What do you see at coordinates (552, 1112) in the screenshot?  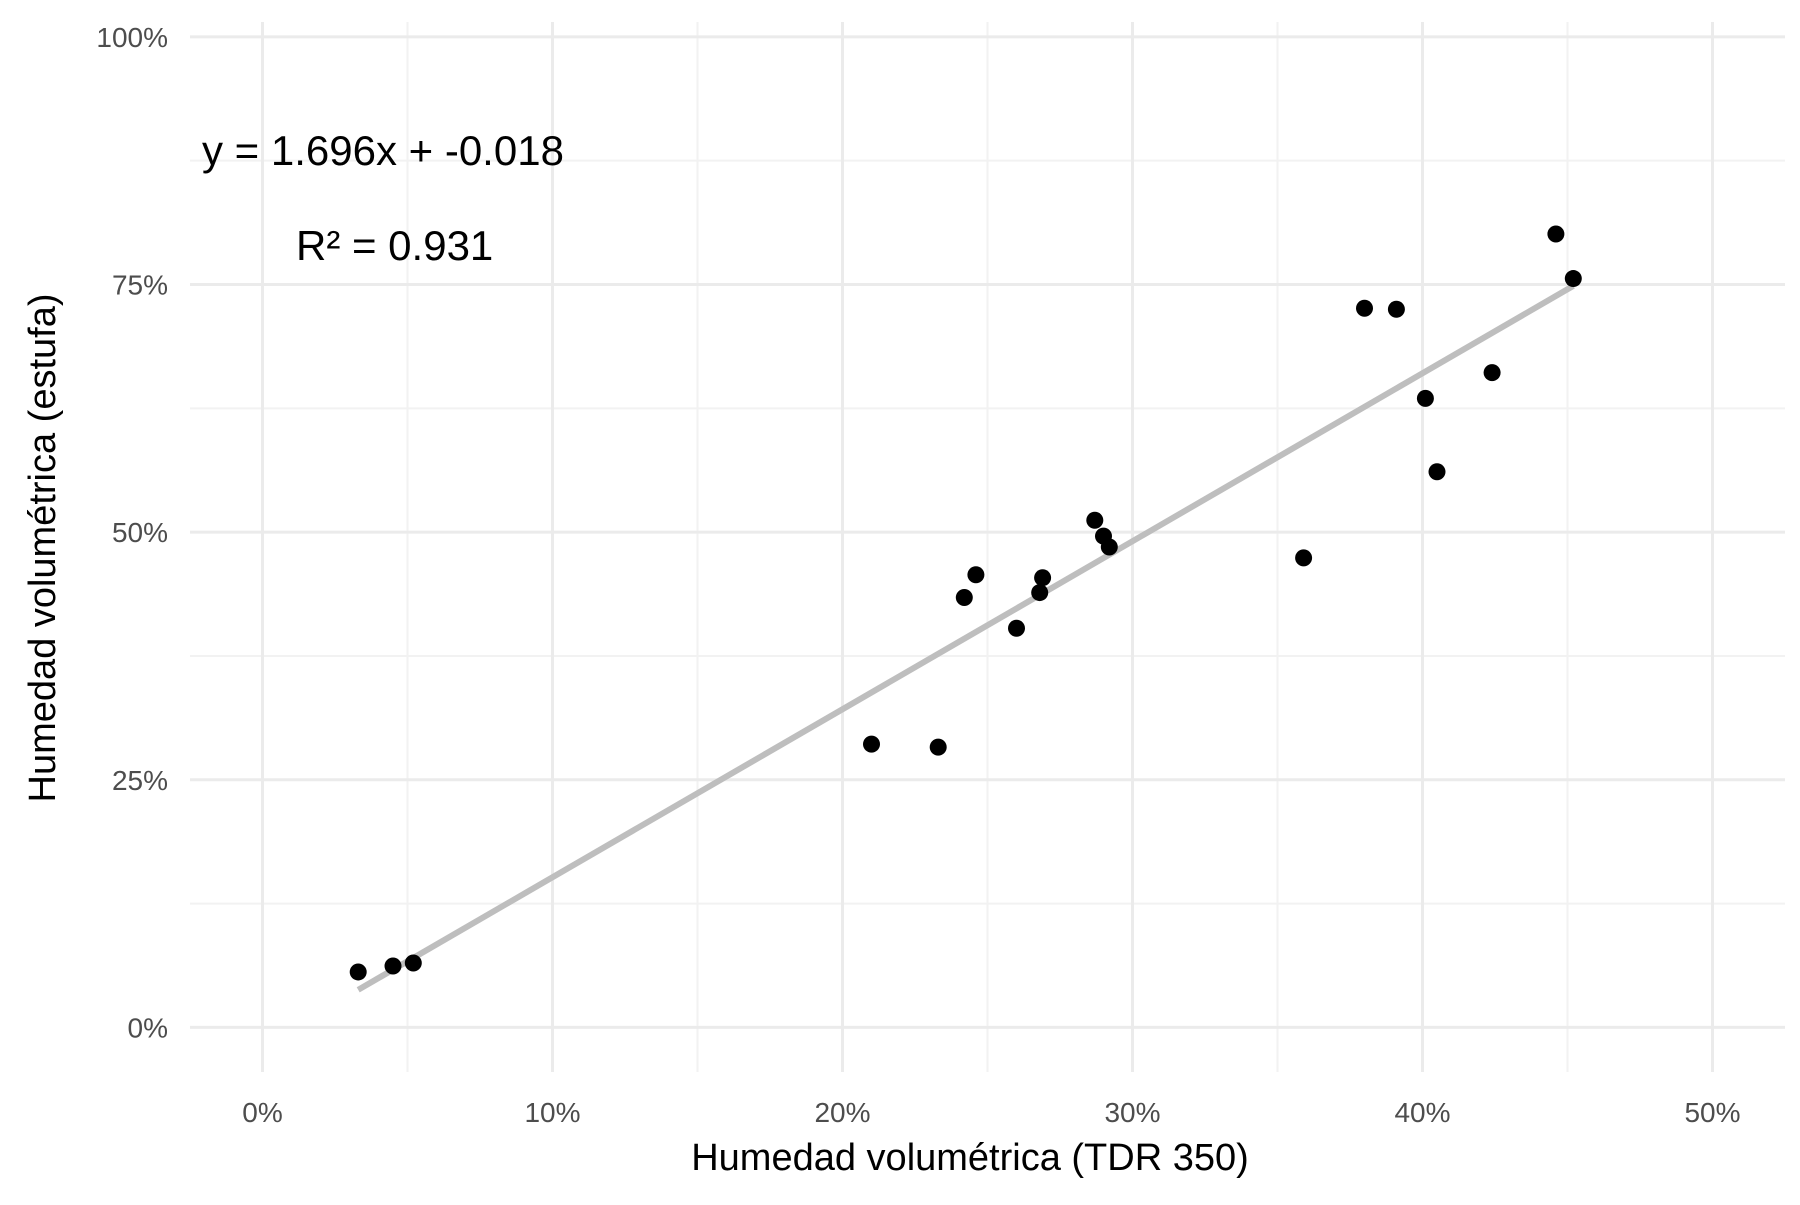 I see `x-tick-label: 10%` at bounding box center [552, 1112].